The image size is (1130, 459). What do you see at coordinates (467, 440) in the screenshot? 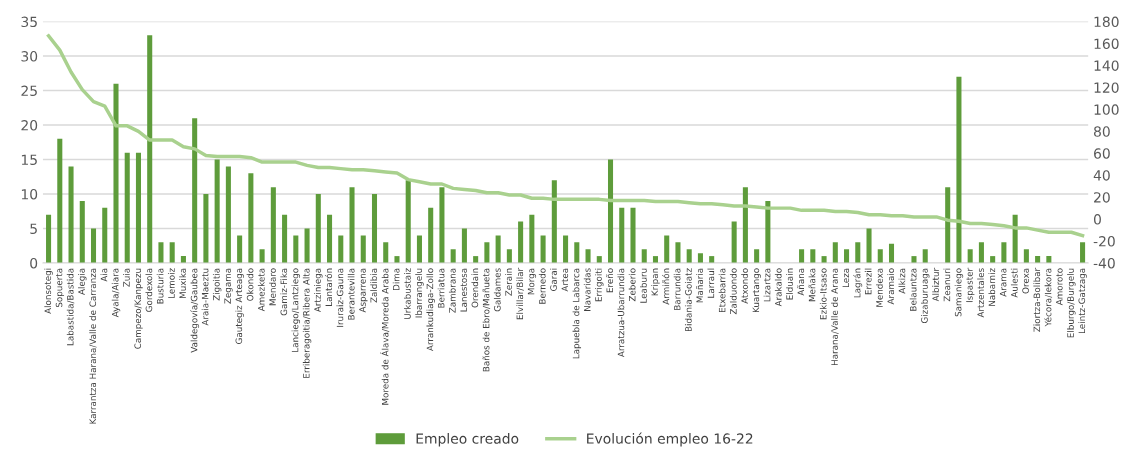
I see `legend-label: Empleo creado` at bounding box center [467, 440].